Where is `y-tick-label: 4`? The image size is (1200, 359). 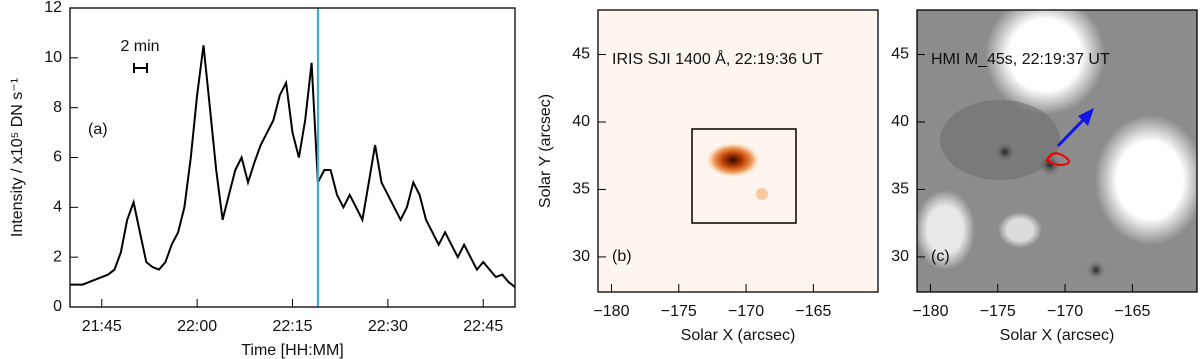 y-tick-label: 4 is located at coordinates (57, 207).